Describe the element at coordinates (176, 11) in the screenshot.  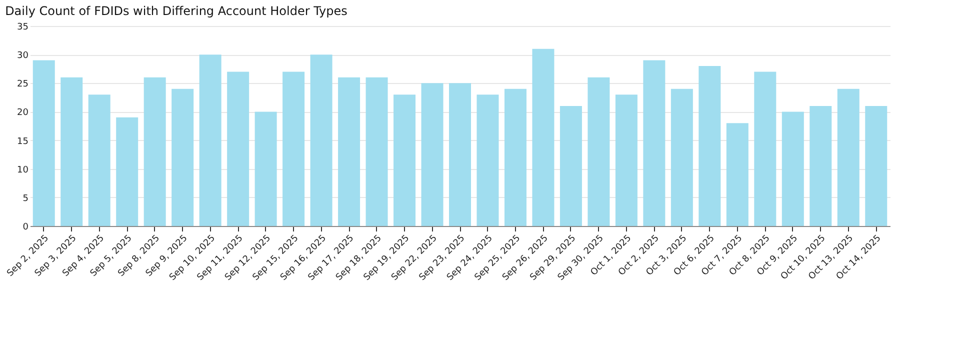
I see `chart-title: Daily Count of FDIDs with Differing Account Holder Types` at that location.